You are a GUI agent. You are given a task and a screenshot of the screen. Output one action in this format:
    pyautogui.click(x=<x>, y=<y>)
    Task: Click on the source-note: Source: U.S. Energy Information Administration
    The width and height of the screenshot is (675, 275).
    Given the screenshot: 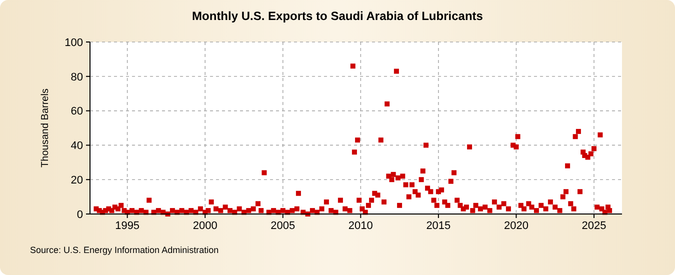 What is the action you would take?
    pyautogui.click(x=124, y=250)
    